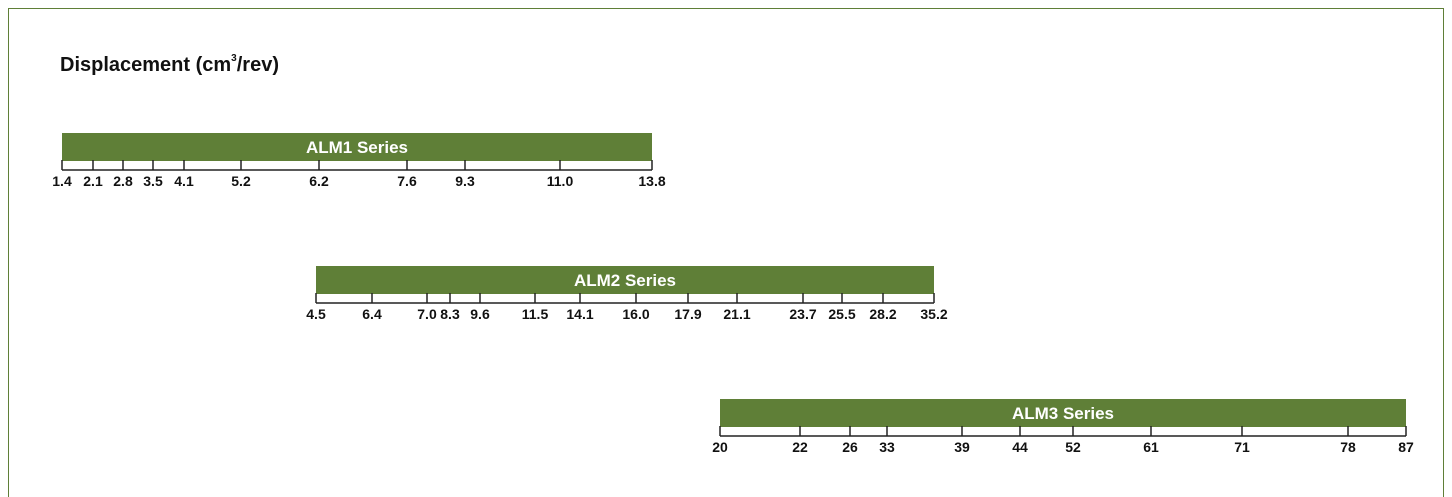 Image resolution: width=1452 pixels, height=497 pixels. What do you see at coordinates (882, 314) in the screenshot?
I see `tick-label: 28.2` at bounding box center [882, 314].